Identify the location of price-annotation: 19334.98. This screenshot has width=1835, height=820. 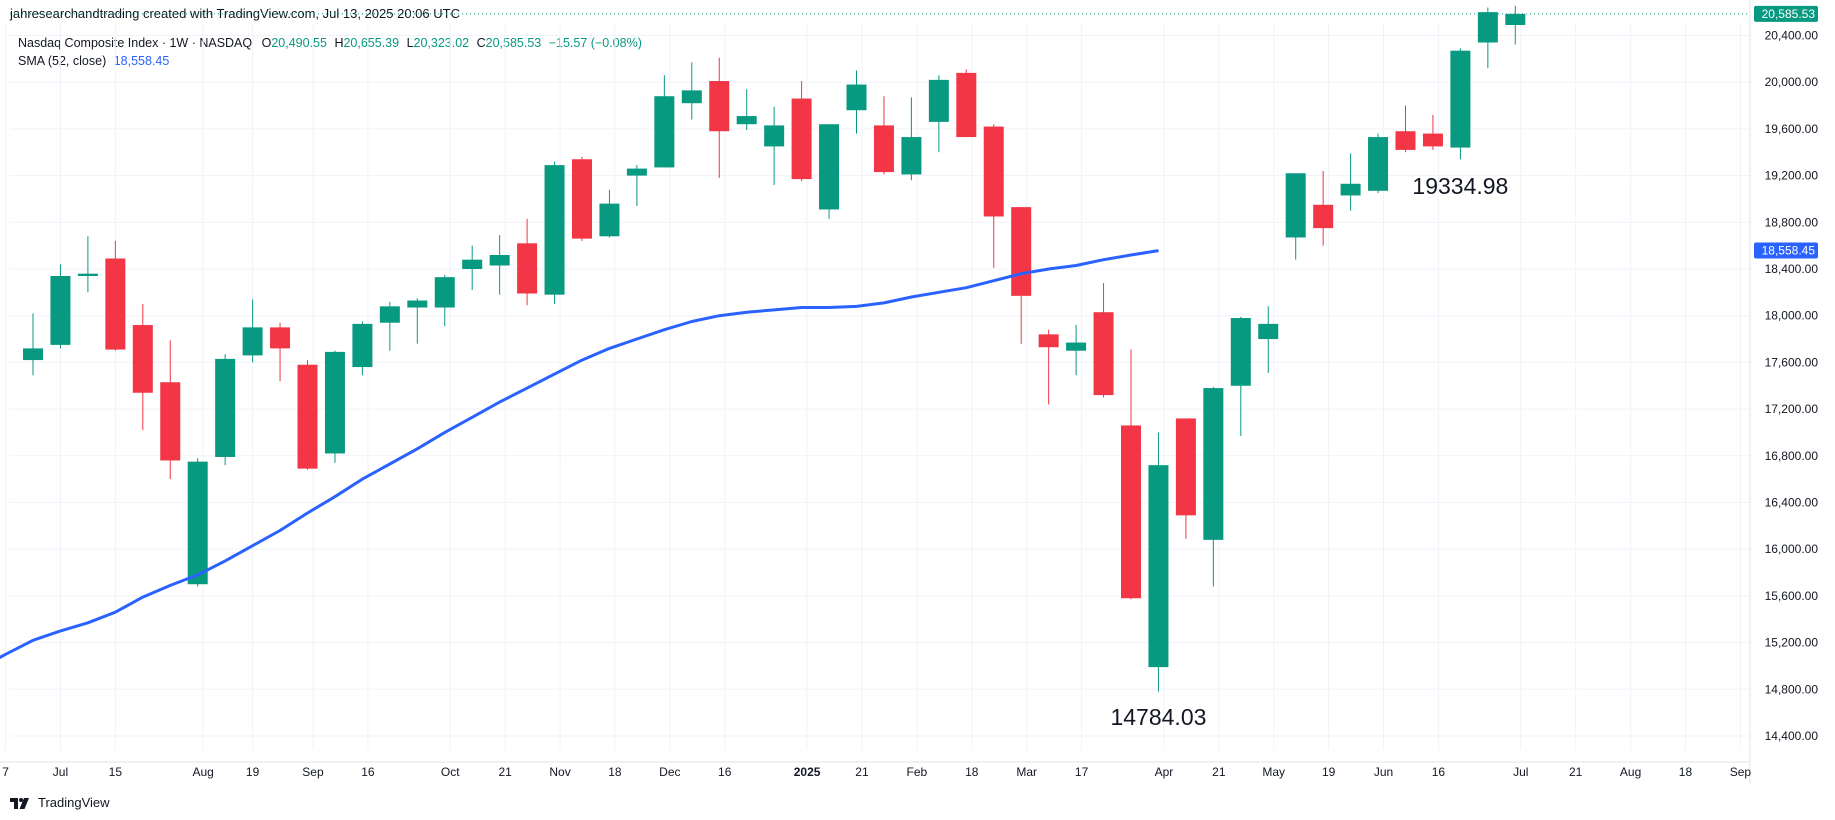
(1460, 186).